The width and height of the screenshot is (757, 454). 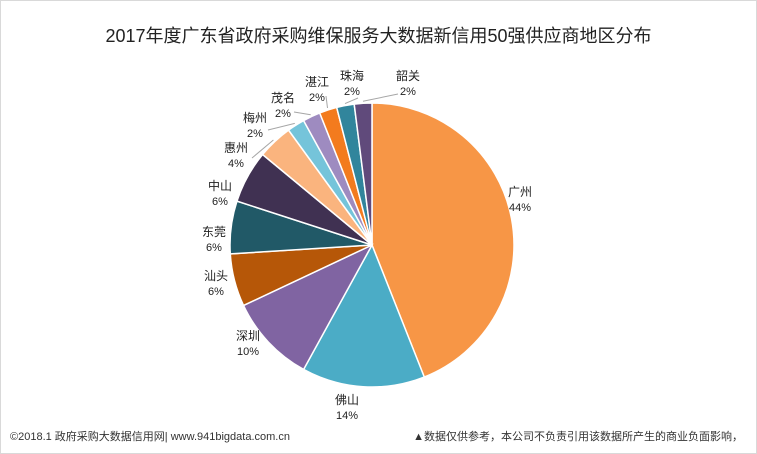 What do you see at coordinates (317, 98) in the screenshot?
I see `slice-label-value-9: 2%` at bounding box center [317, 98].